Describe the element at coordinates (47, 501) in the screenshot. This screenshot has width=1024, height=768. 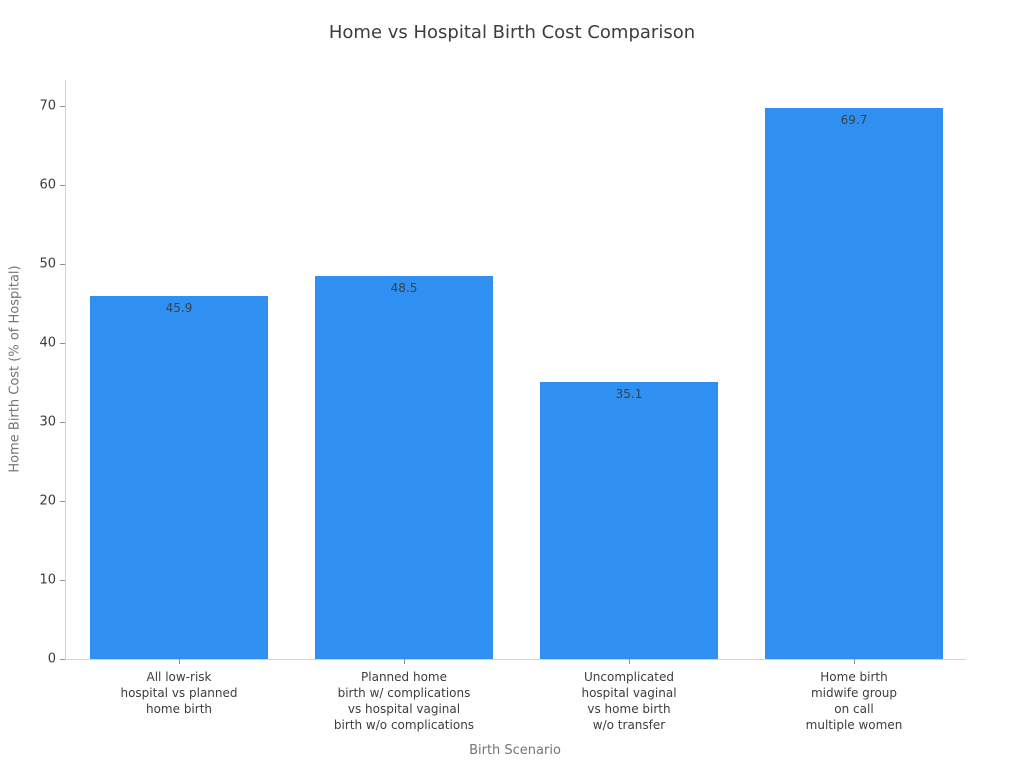
I see `y-tick-label: 20` at that location.